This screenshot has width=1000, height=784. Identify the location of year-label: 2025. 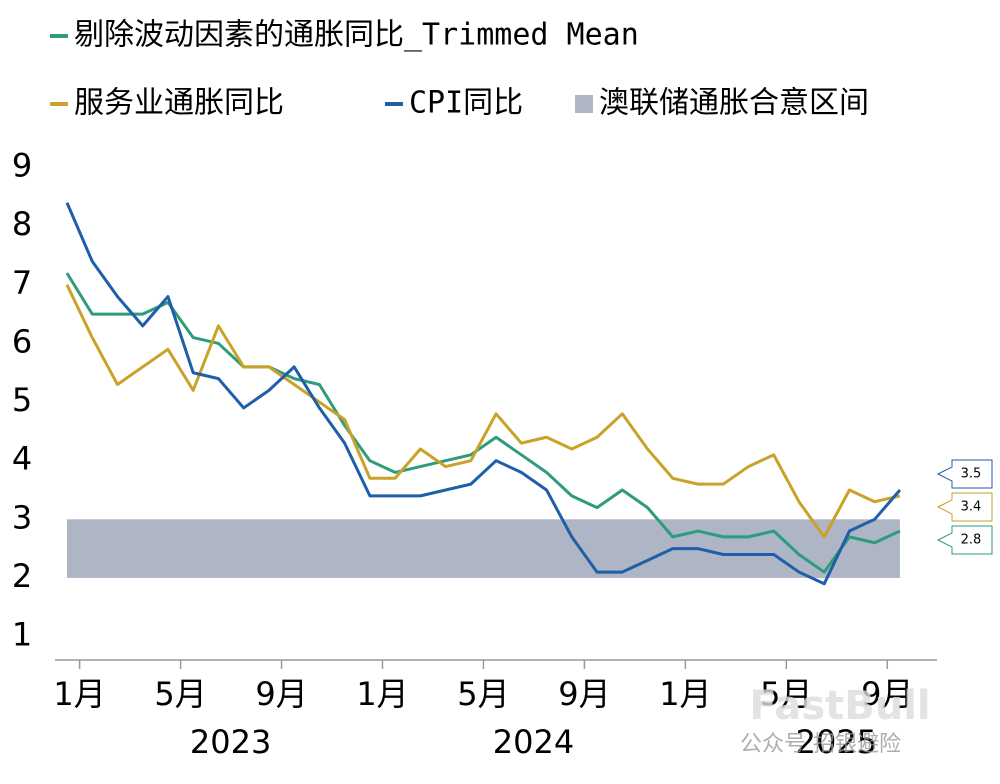
(836, 742).